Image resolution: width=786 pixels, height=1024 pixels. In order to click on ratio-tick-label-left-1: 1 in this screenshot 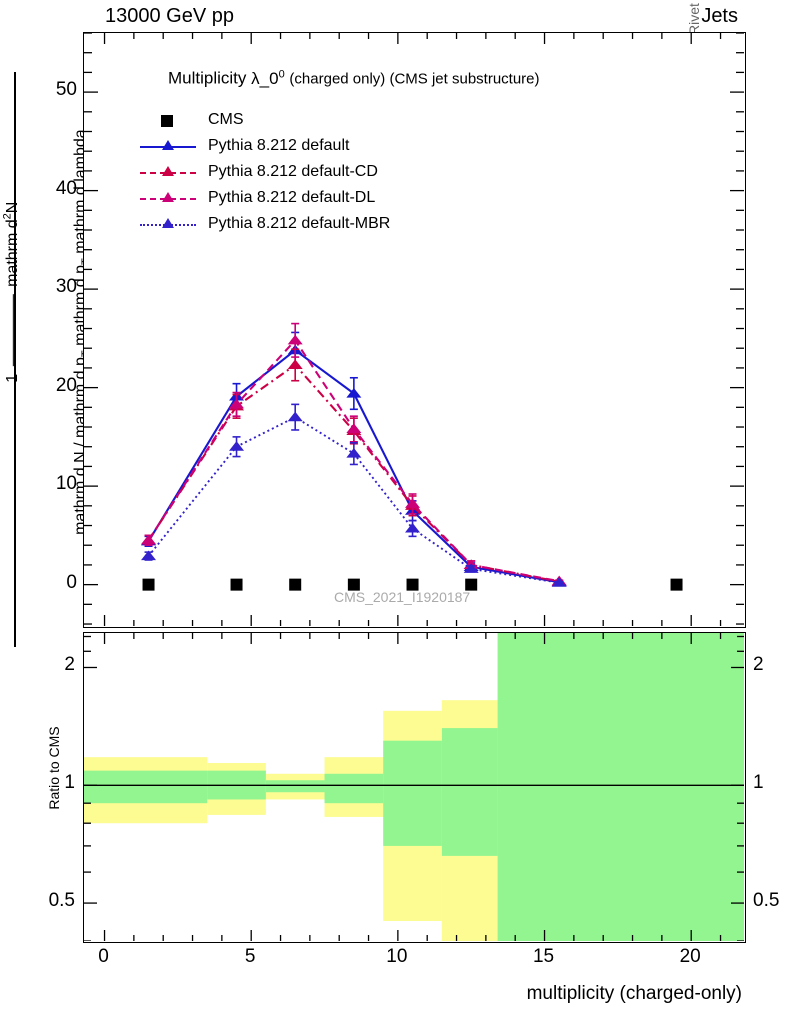, I will do `click(69, 783)`.